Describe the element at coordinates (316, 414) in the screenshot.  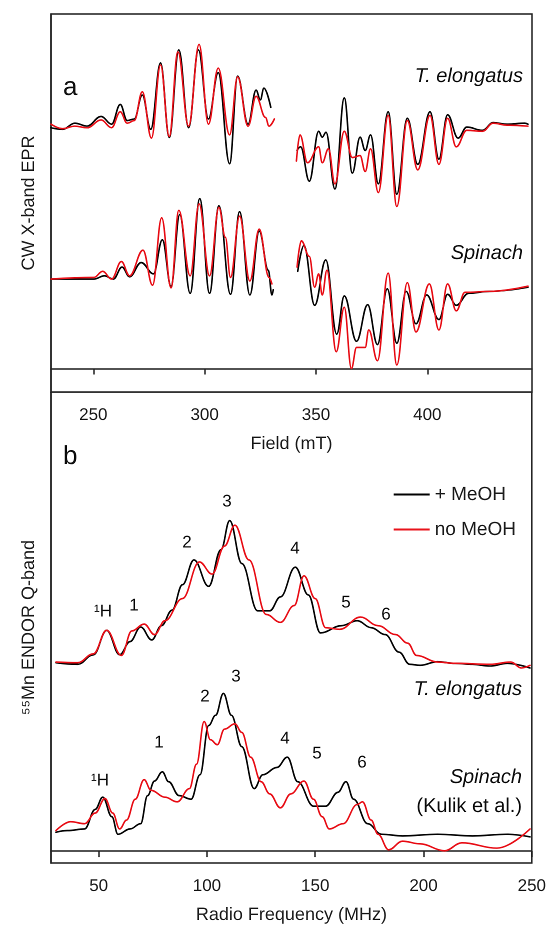
I see `x-tick-label: 350` at that location.